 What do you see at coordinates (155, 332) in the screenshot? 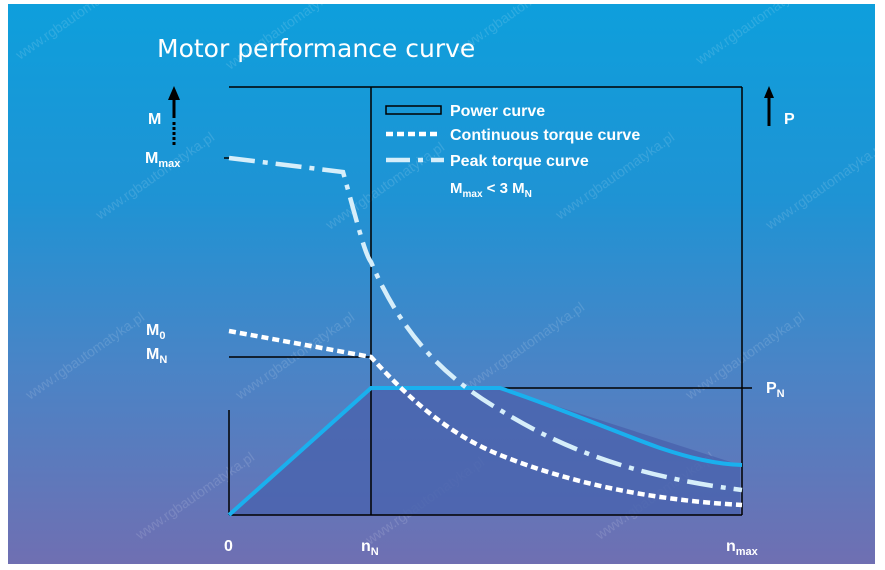
I see `label-m0: M0` at bounding box center [155, 332].